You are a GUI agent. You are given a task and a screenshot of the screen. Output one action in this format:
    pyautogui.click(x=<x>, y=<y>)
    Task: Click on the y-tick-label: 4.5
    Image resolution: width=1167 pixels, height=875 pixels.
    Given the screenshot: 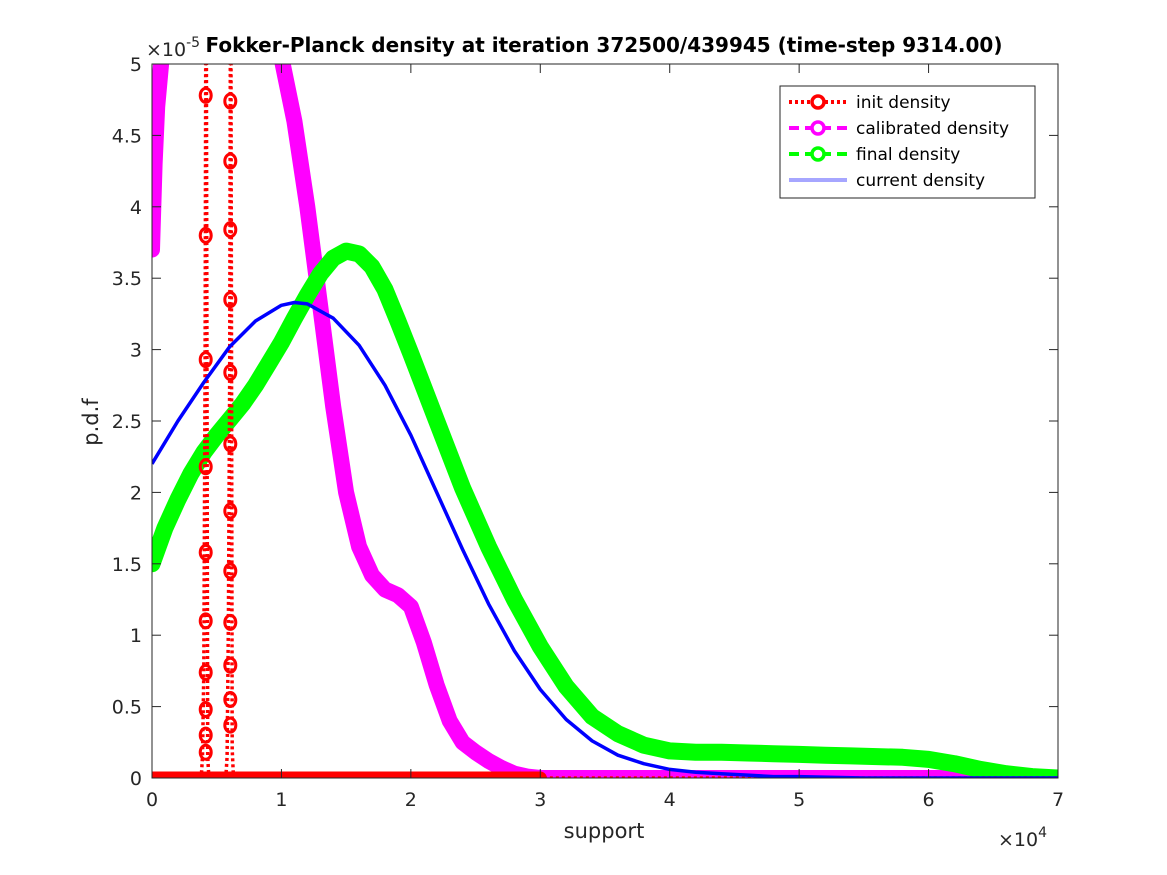 What is the action you would take?
    pyautogui.click(x=127, y=136)
    